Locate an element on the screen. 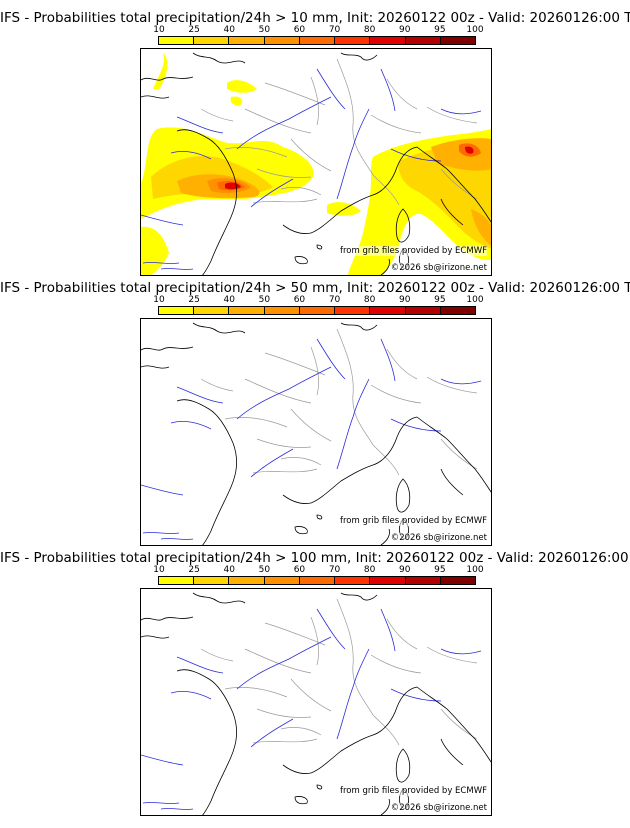 The height and width of the screenshot is (828, 630). copyright-note: ©2026 sb@irizone.net is located at coordinates (438, 538).